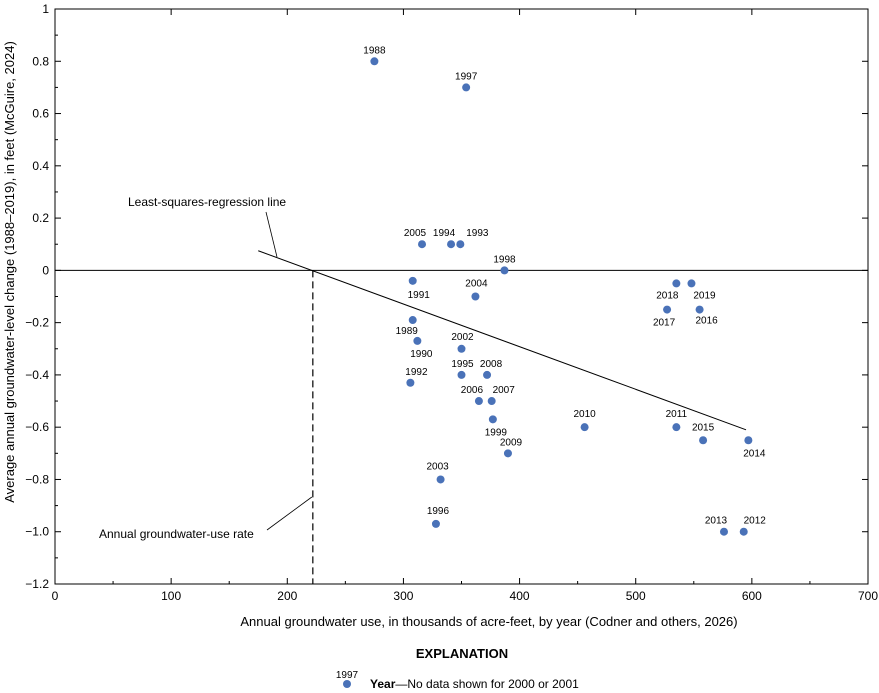  Describe the element at coordinates (419, 295) in the screenshot. I see `point-label-1991: 1991` at that location.